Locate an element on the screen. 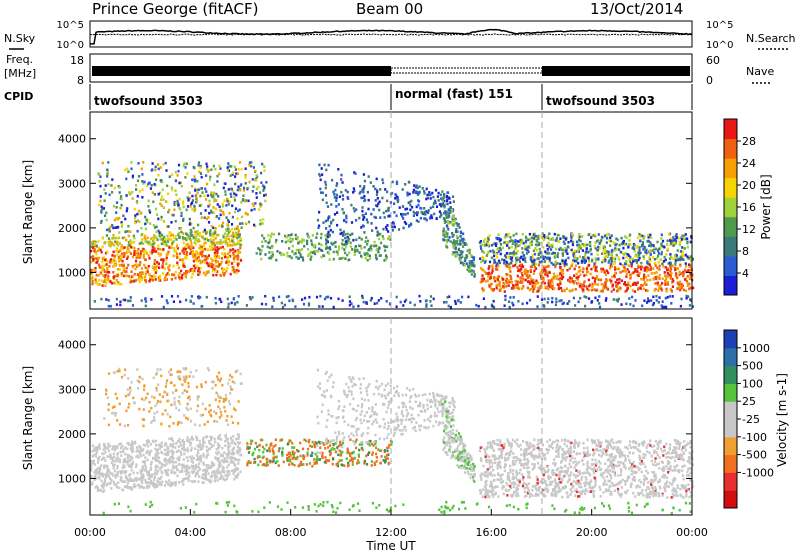 The width and height of the screenshot is (800, 554). noise-strip: N.Sky N.Search 10^5 10^0 10^5 10^0 is located at coordinates (400, 35).